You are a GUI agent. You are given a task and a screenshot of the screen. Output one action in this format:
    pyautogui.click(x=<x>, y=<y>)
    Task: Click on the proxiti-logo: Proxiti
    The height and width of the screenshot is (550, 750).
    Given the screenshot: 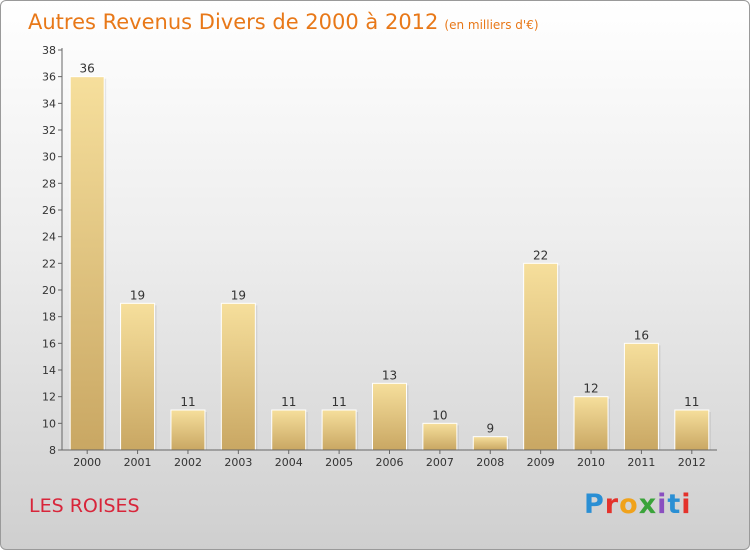 What is the action you would take?
    pyautogui.click(x=638, y=504)
    